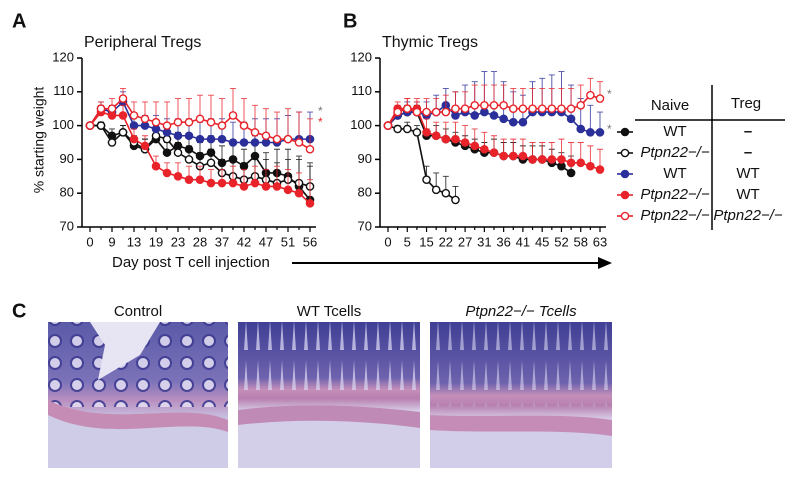 The height and width of the screenshot is (477, 800). I want to click on x-tick-label: 51, so click(288, 241).